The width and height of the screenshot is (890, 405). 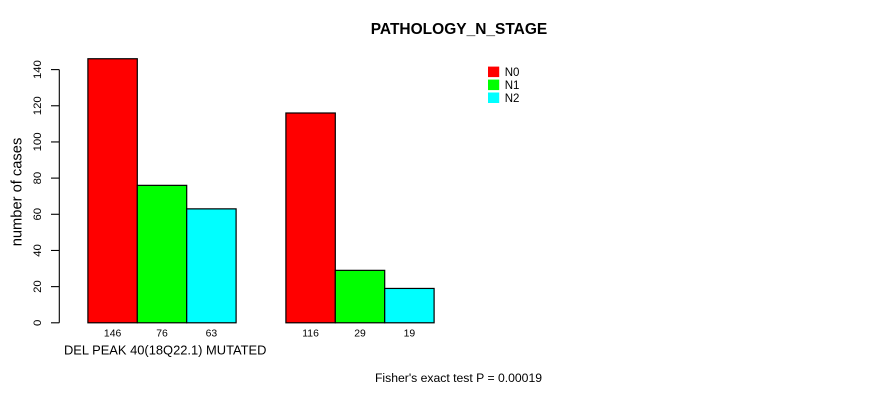 I want to click on svg-text: 63, so click(x=212, y=334).